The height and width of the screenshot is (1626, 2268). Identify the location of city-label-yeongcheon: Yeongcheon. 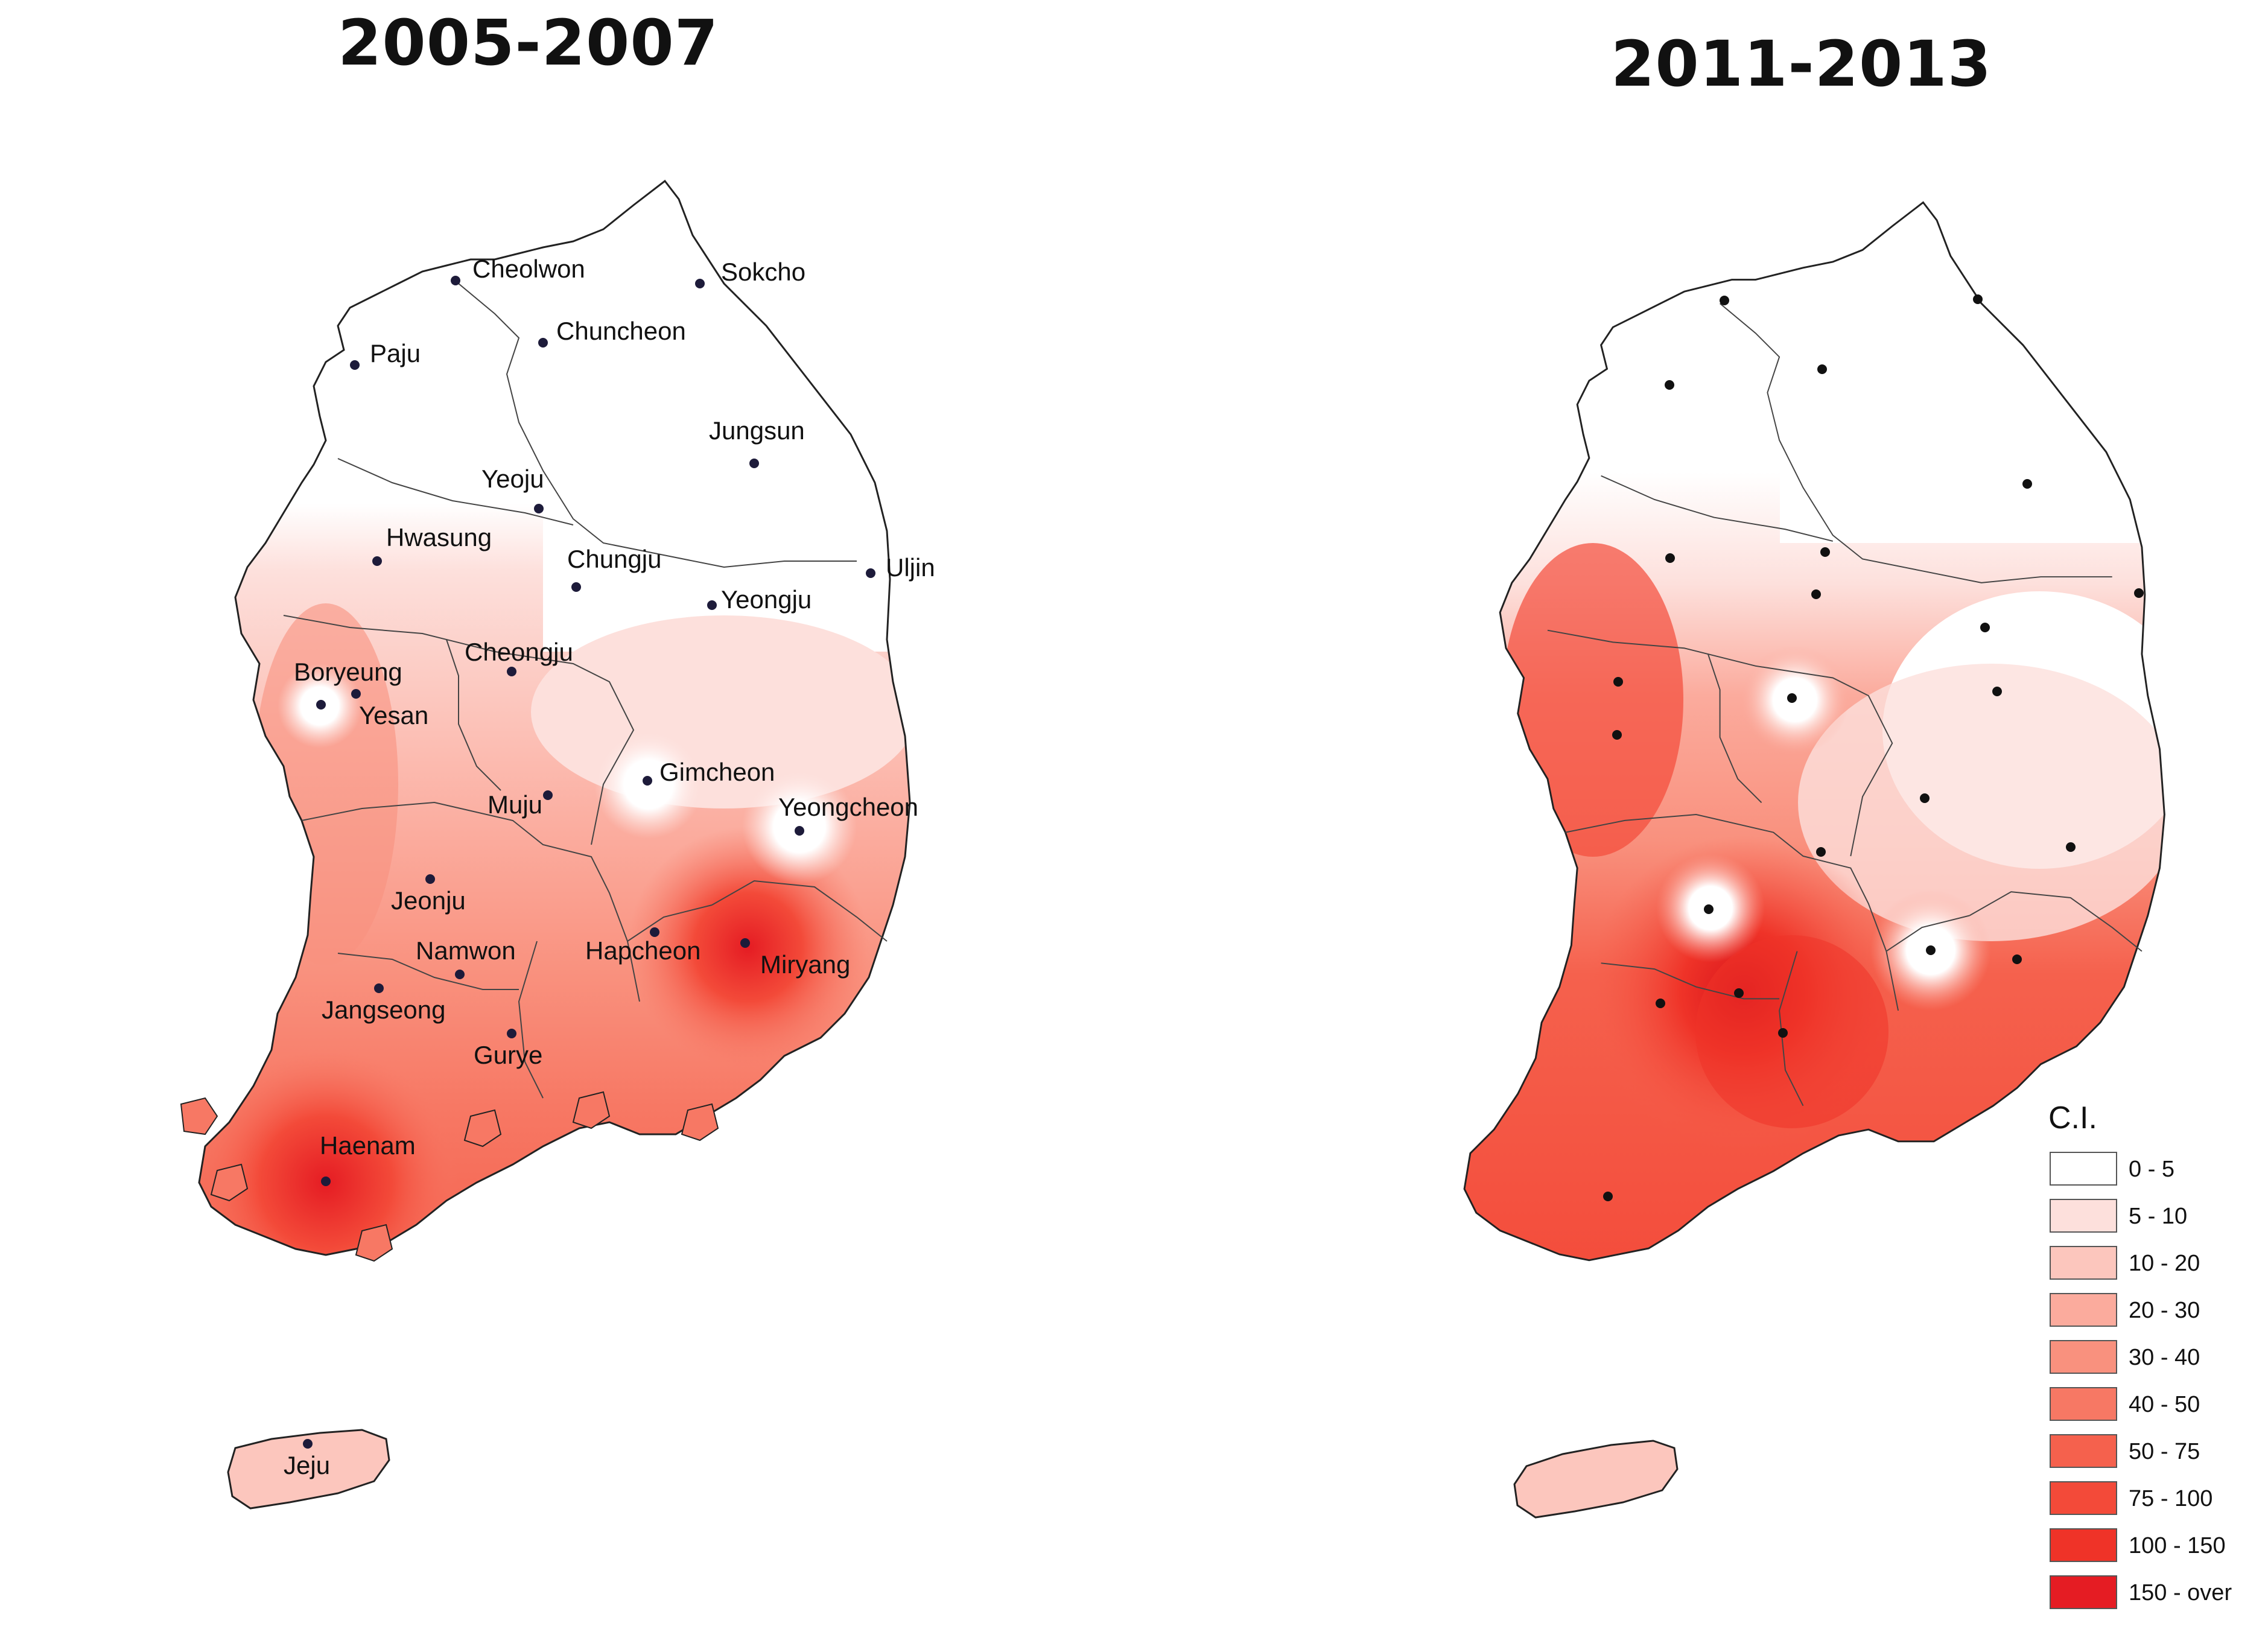
(848, 807).